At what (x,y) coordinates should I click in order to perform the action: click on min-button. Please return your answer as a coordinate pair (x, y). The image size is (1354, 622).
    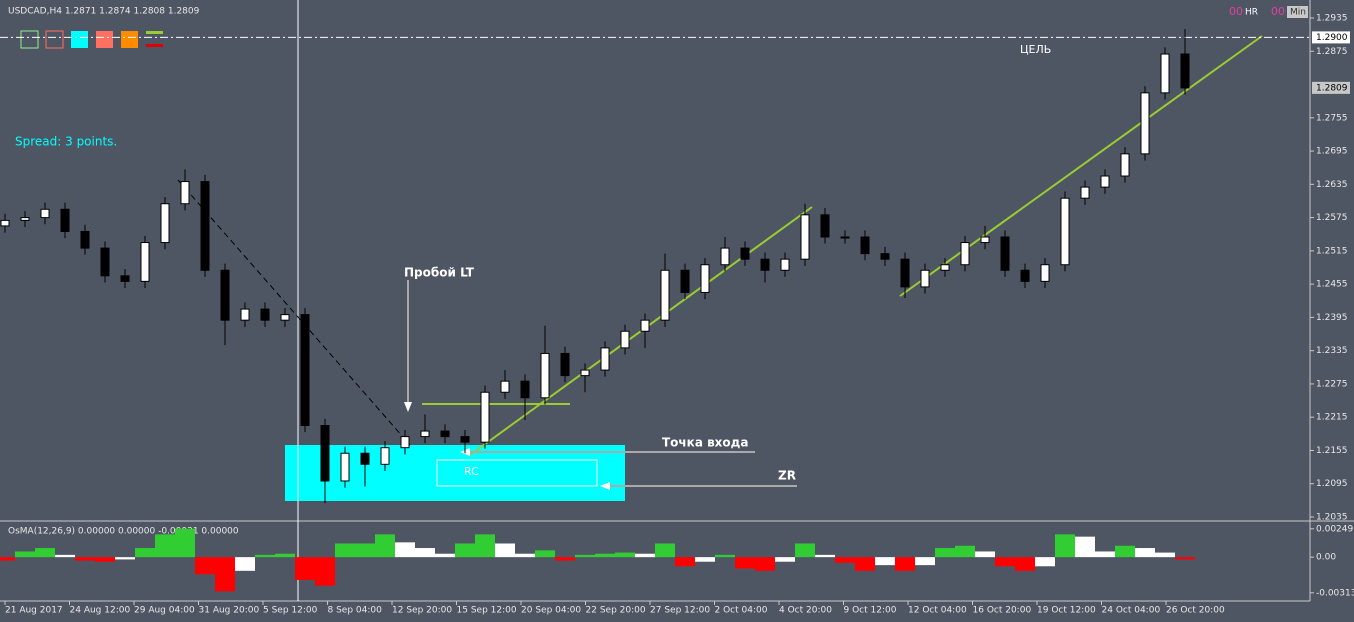
    Looking at the image, I should click on (1297, 12).